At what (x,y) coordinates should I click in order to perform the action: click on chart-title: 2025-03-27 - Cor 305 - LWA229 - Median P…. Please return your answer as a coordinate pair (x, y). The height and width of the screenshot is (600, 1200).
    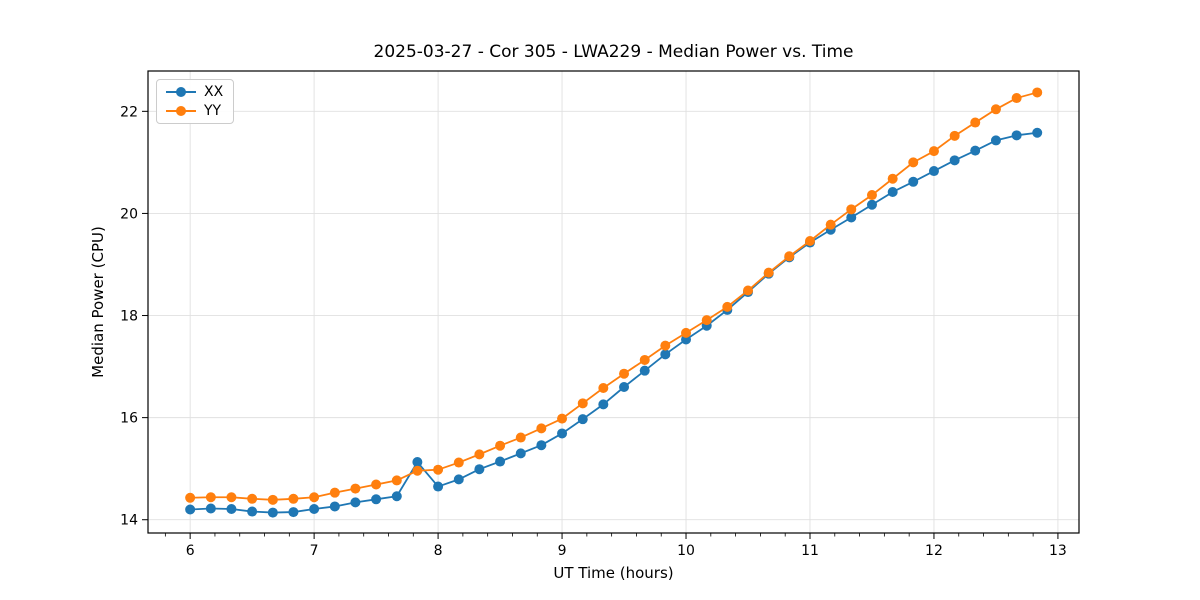
    Looking at the image, I should click on (613, 52).